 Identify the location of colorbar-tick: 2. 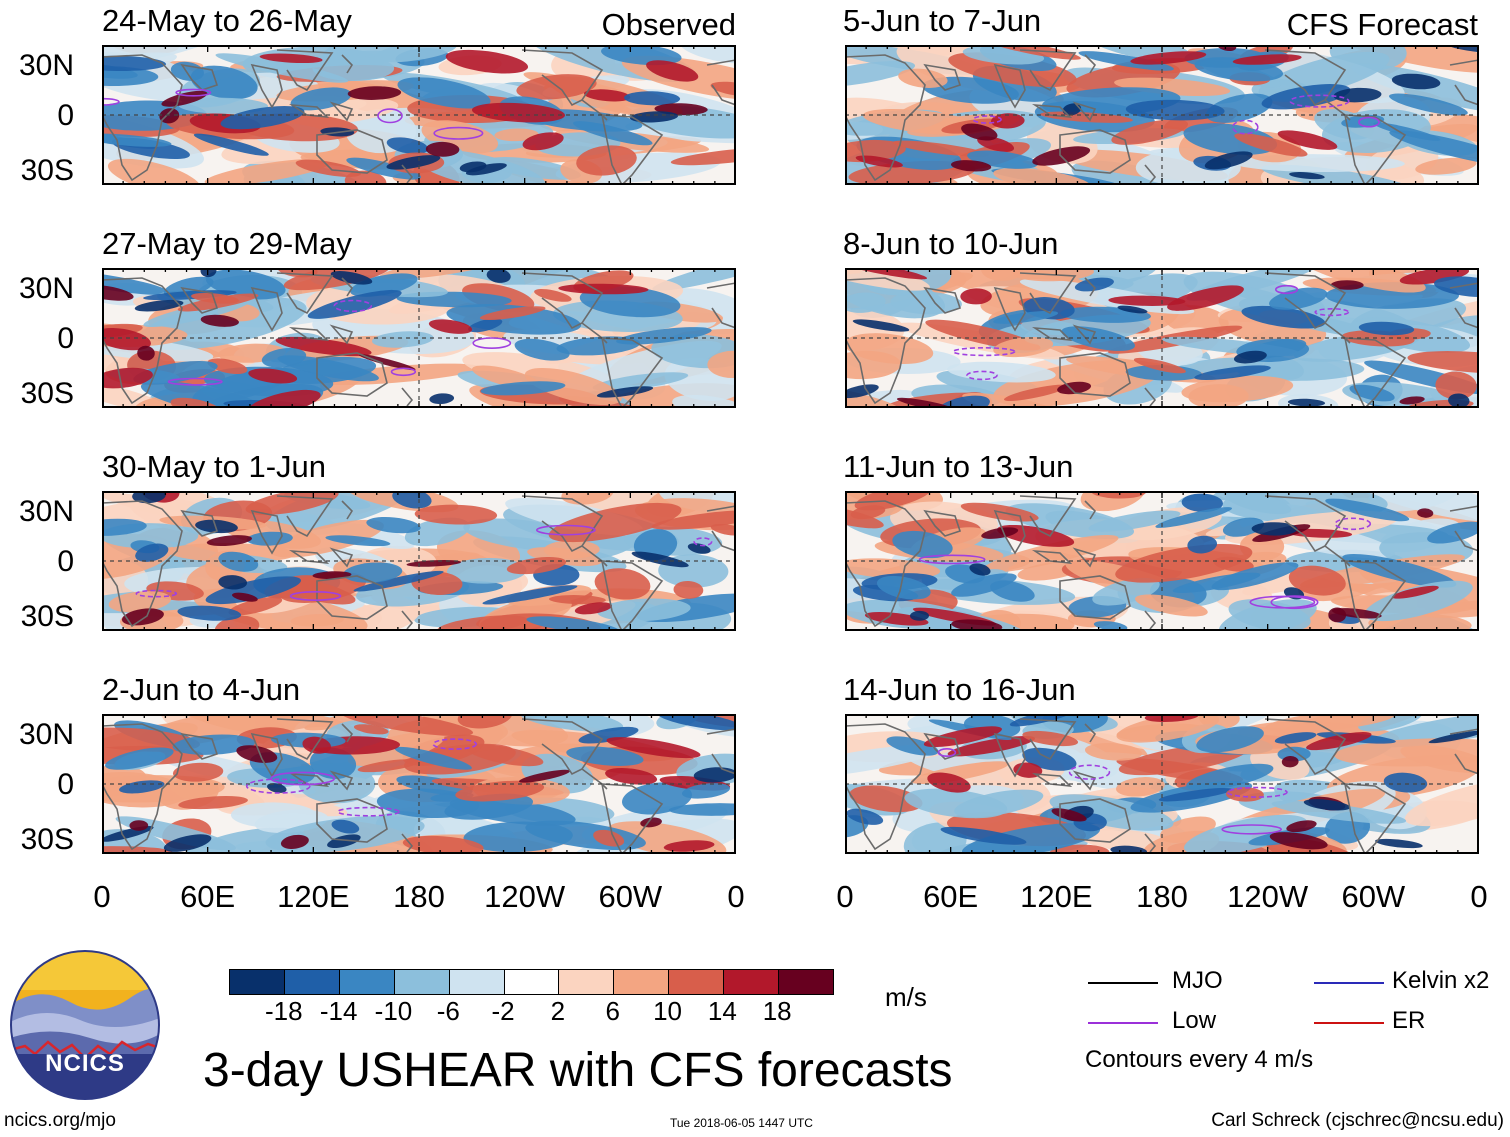
(558, 1011).